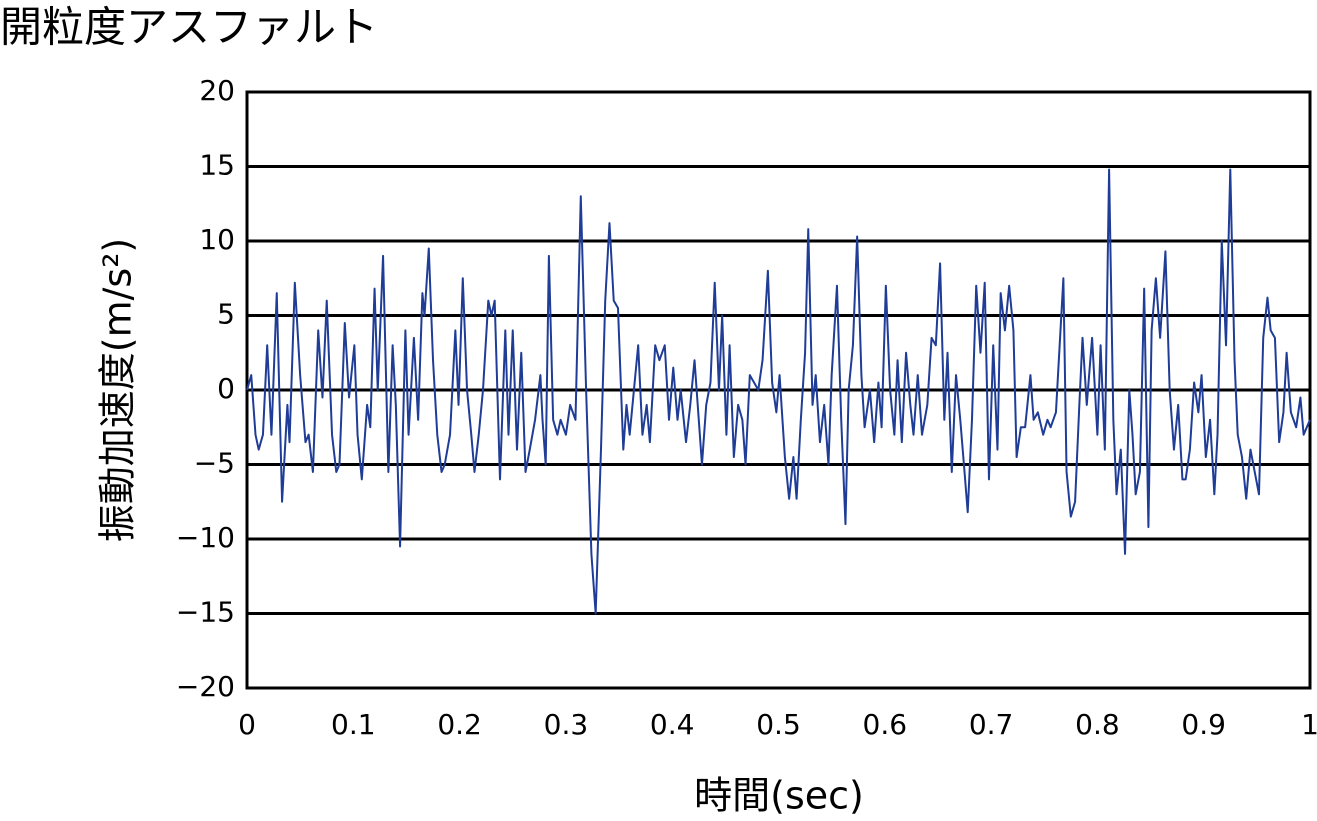 The height and width of the screenshot is (821, 1317). Describe the element at coordinates (566, 724) in the screenshot. I see `x-tick-label: 0.3` at that location.